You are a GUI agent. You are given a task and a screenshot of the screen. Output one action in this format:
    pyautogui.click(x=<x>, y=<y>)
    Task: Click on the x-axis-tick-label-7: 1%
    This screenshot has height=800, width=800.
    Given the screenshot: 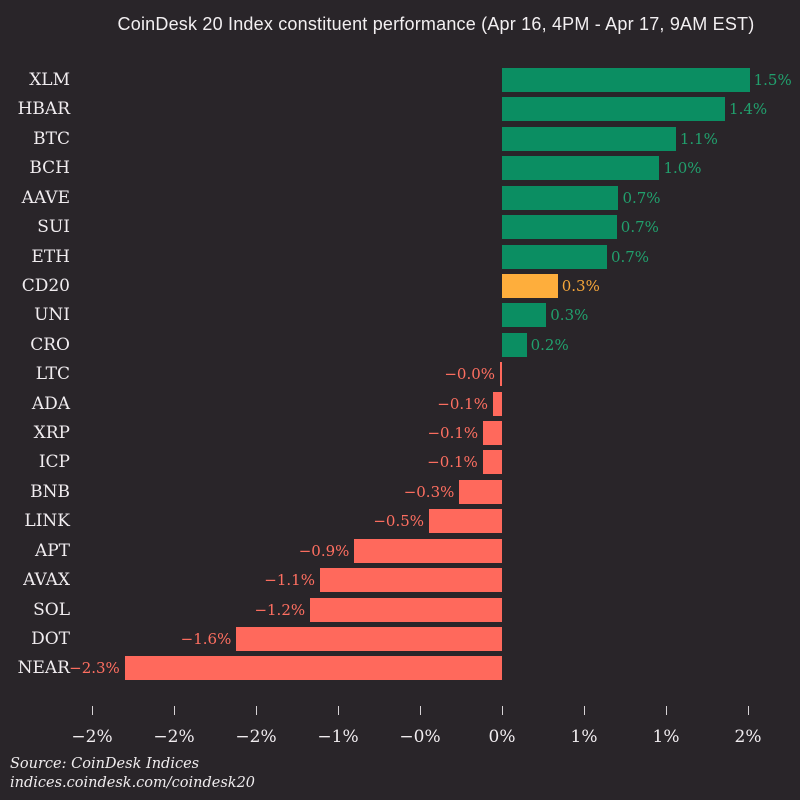 What is the action you would take?
    pyautogui.click(x=666, y=737)
    